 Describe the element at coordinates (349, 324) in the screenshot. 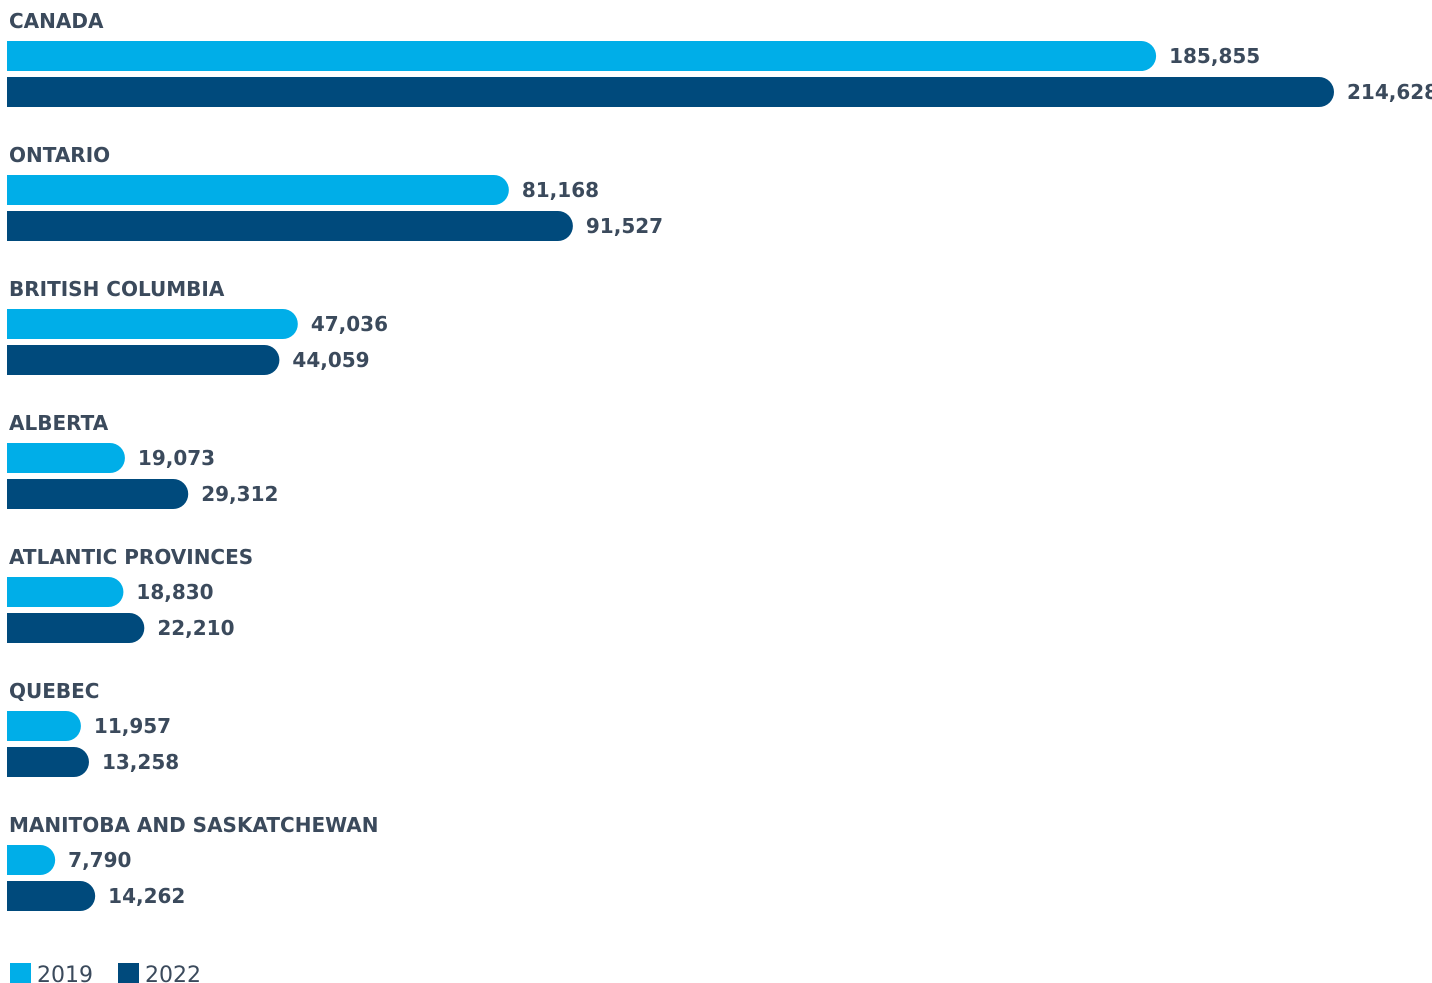

I see `data-label: 47,036` at that location.